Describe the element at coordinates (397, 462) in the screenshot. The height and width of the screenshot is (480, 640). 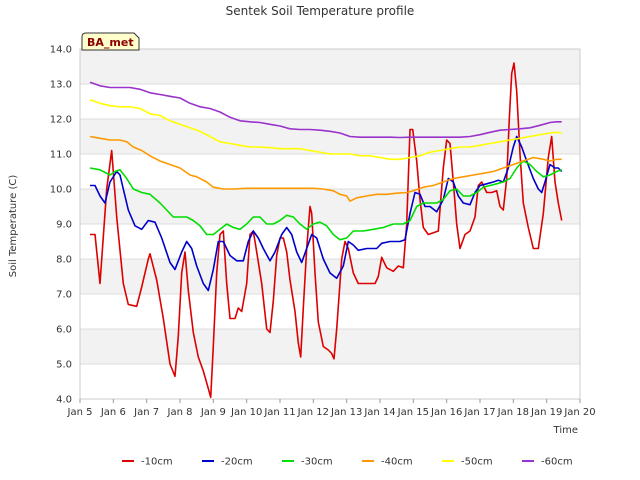
I see `legend-label: -40cm` at that location.